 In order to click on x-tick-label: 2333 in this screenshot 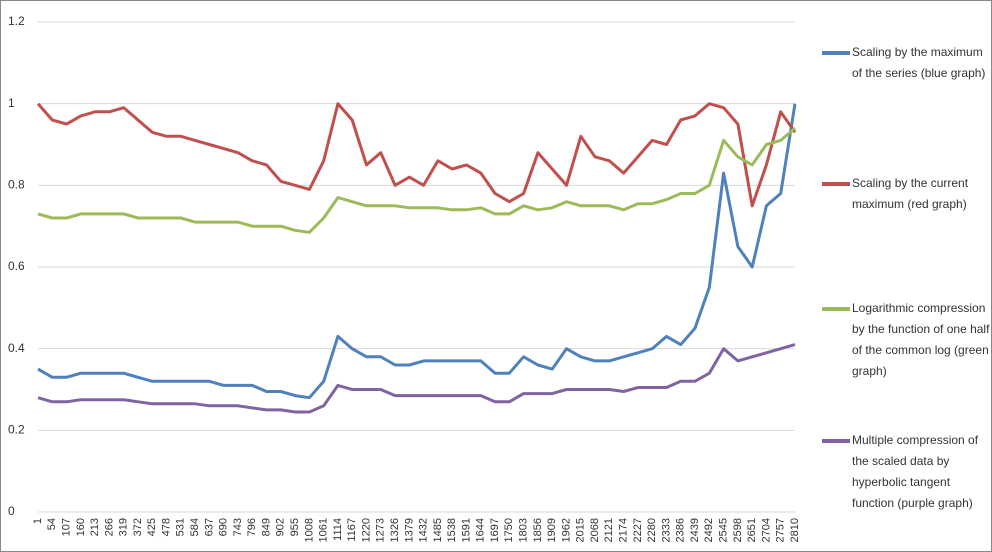, I will do `click(666, 530)`.